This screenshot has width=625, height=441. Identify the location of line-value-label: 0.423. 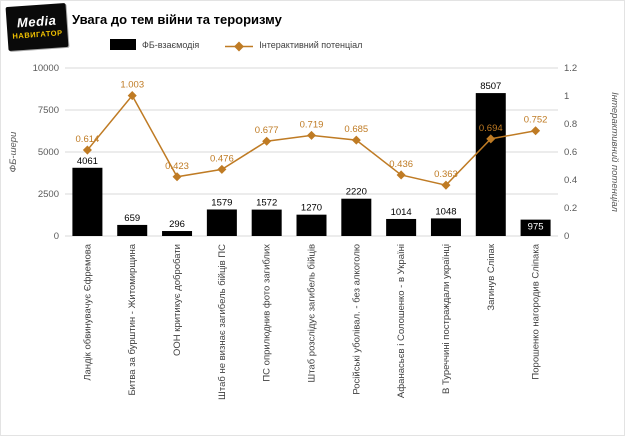
(177, 166).